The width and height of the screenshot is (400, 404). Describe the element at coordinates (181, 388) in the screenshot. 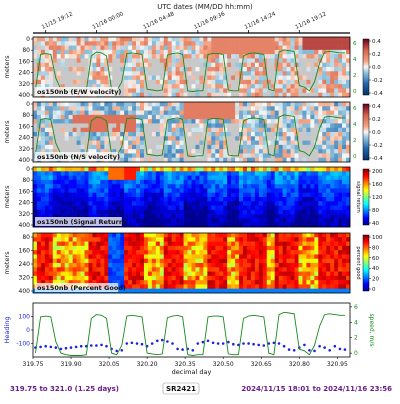

I see `cruise-id-box` at that location.